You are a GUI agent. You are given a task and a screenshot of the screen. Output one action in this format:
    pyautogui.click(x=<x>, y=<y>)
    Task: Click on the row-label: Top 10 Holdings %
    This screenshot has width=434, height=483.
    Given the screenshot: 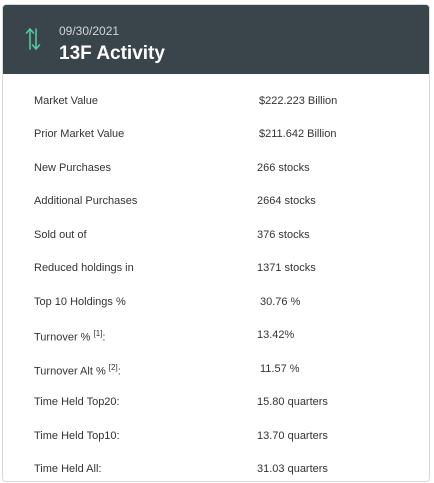 What is the action you would take?
    pyautogui.click(x=80, y=302)
    